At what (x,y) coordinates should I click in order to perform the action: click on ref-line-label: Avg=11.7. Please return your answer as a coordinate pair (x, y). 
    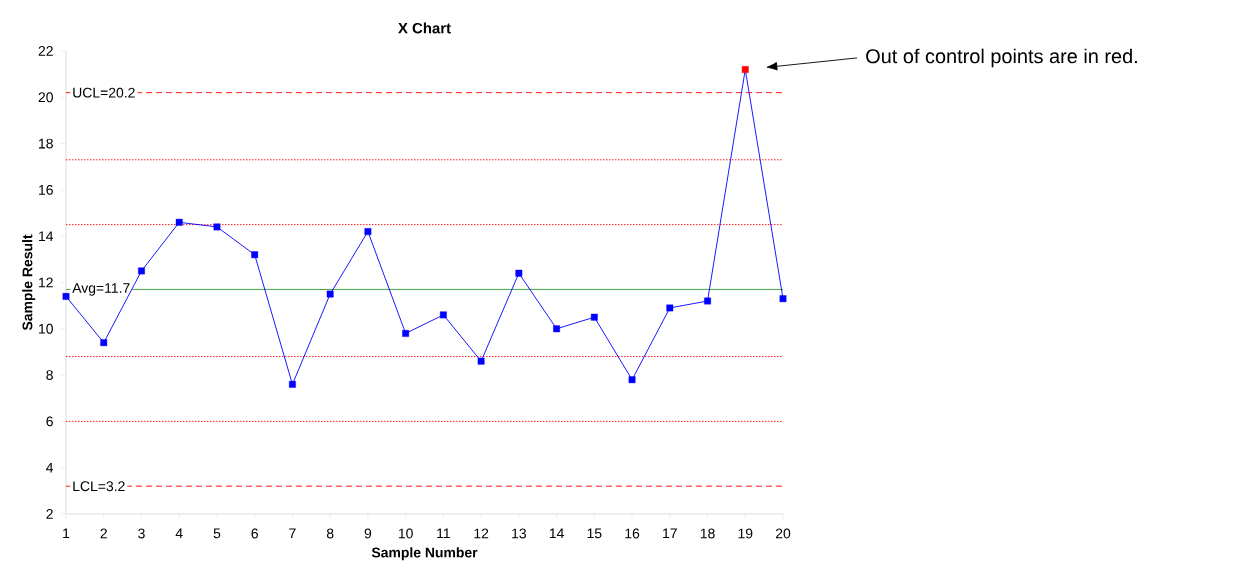
    Looking at the image, I should click on (101, 289).